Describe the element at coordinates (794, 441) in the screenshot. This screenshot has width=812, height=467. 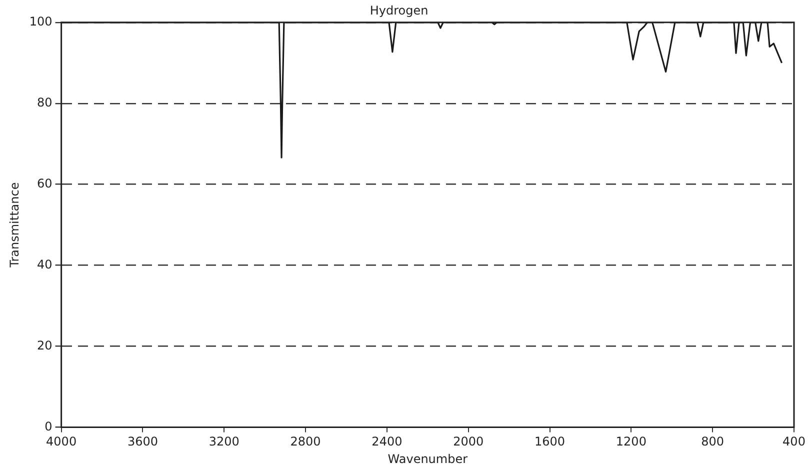
I see `x-tick-label: 400` at that location.